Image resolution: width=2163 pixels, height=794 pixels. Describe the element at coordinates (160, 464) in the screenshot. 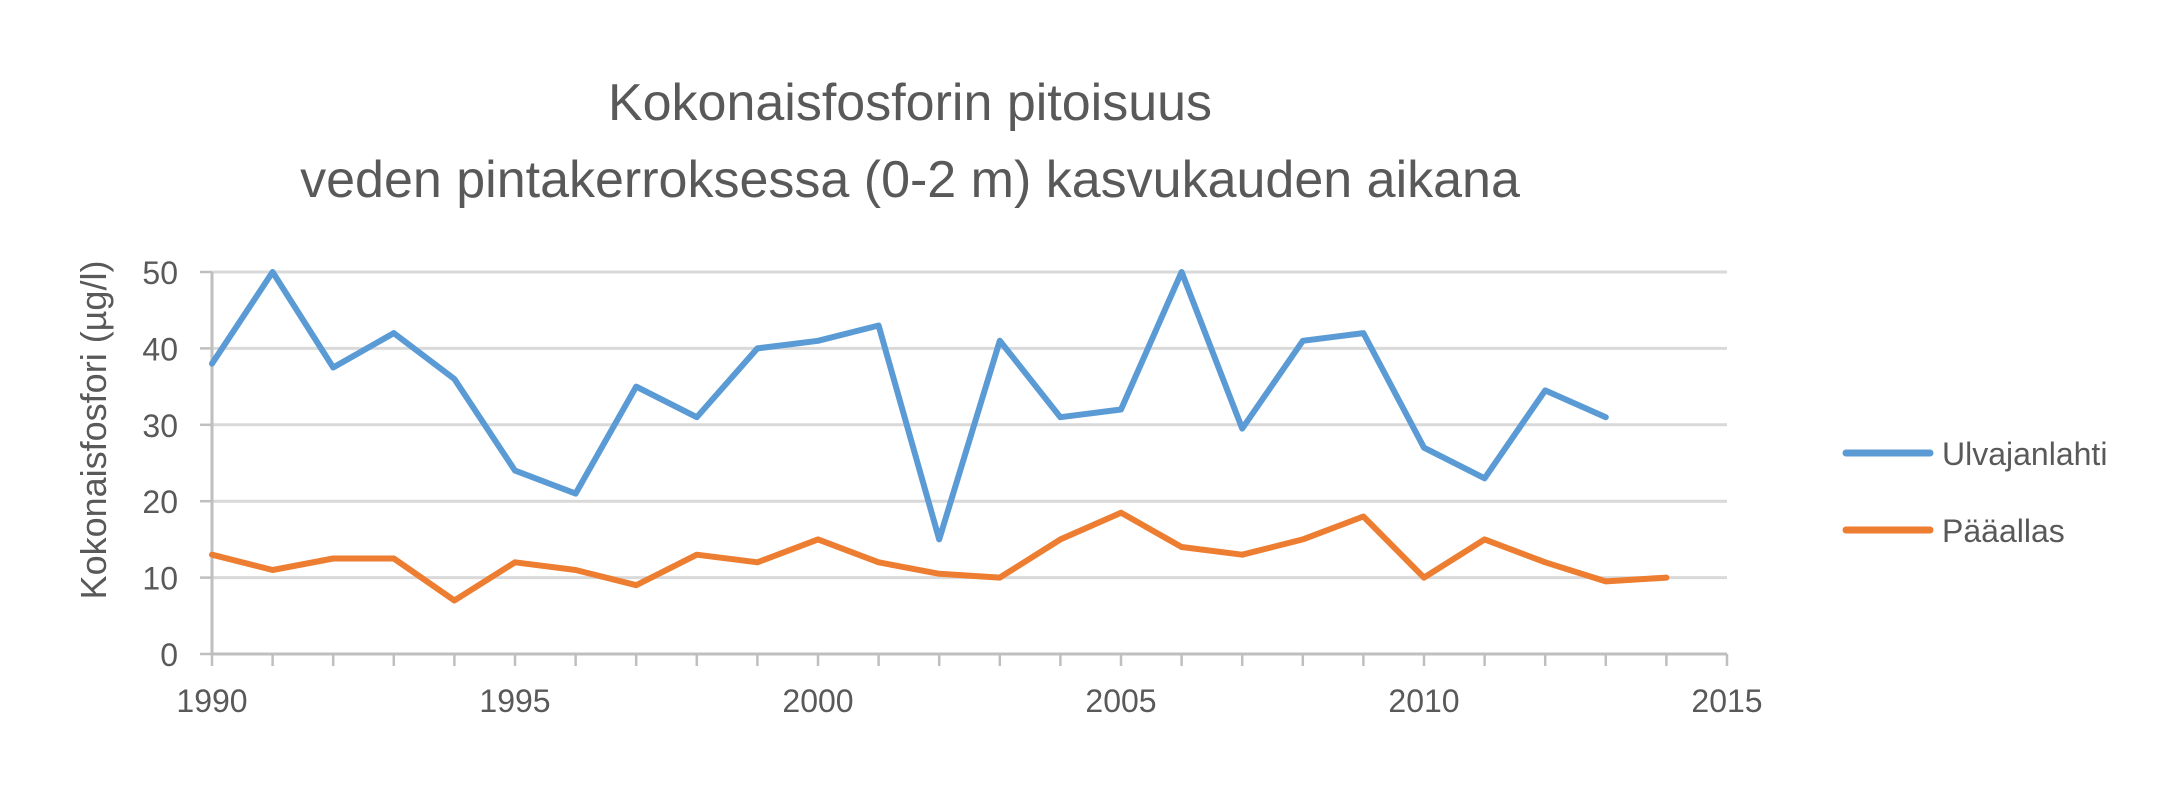

I see `y-axis-ticks: 0 10 20 30 40 50` at that location.